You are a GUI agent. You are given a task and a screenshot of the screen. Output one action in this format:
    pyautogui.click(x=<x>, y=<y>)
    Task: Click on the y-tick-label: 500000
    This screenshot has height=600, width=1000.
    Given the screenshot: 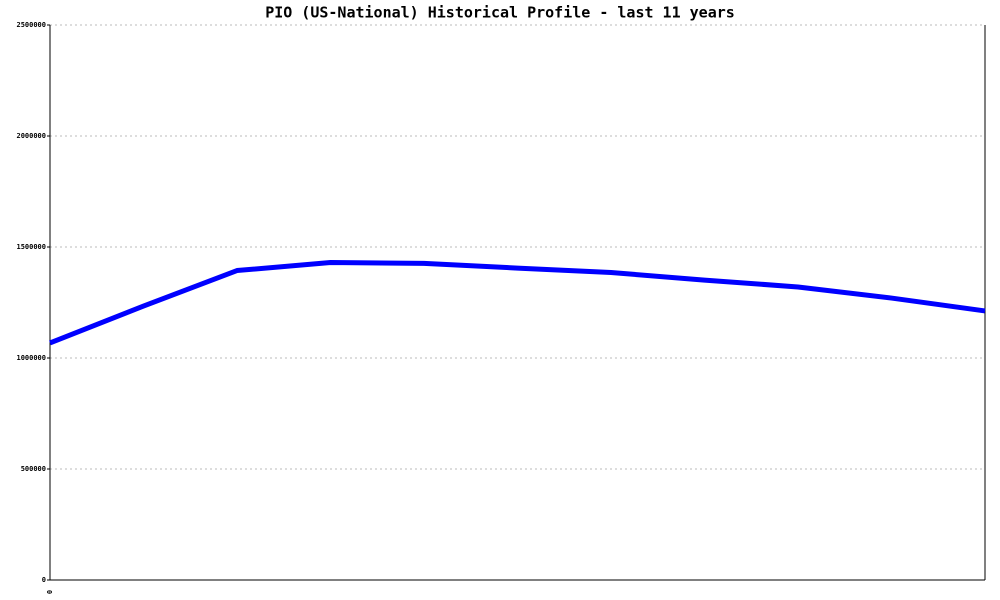 What is the action you would take?
    pyautogui.click(x=33, y=469)
    